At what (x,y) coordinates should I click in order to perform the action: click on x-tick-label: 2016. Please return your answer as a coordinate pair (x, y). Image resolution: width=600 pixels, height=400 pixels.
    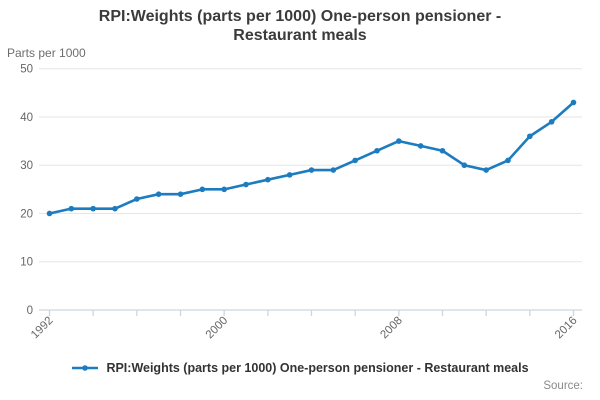
    Looking at the image, I should click on (566, 328).